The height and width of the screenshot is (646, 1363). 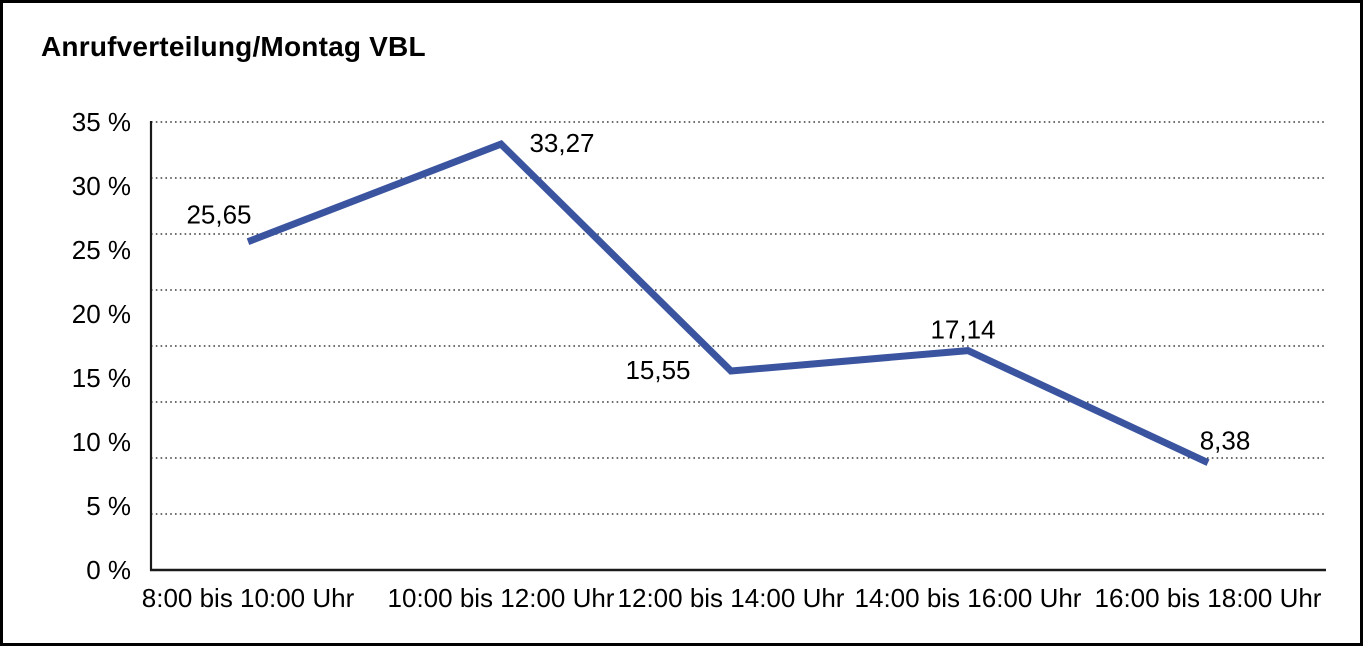 I want to click on y-tick-label: 10 %, so click(x=101, y=442).